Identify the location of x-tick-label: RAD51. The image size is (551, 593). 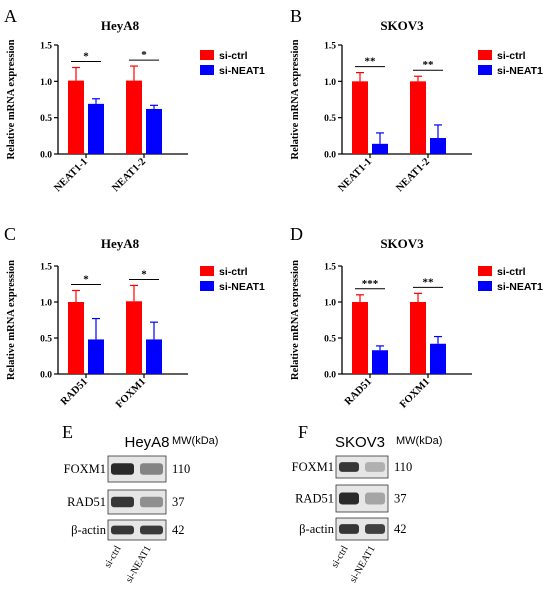
(74, 391).